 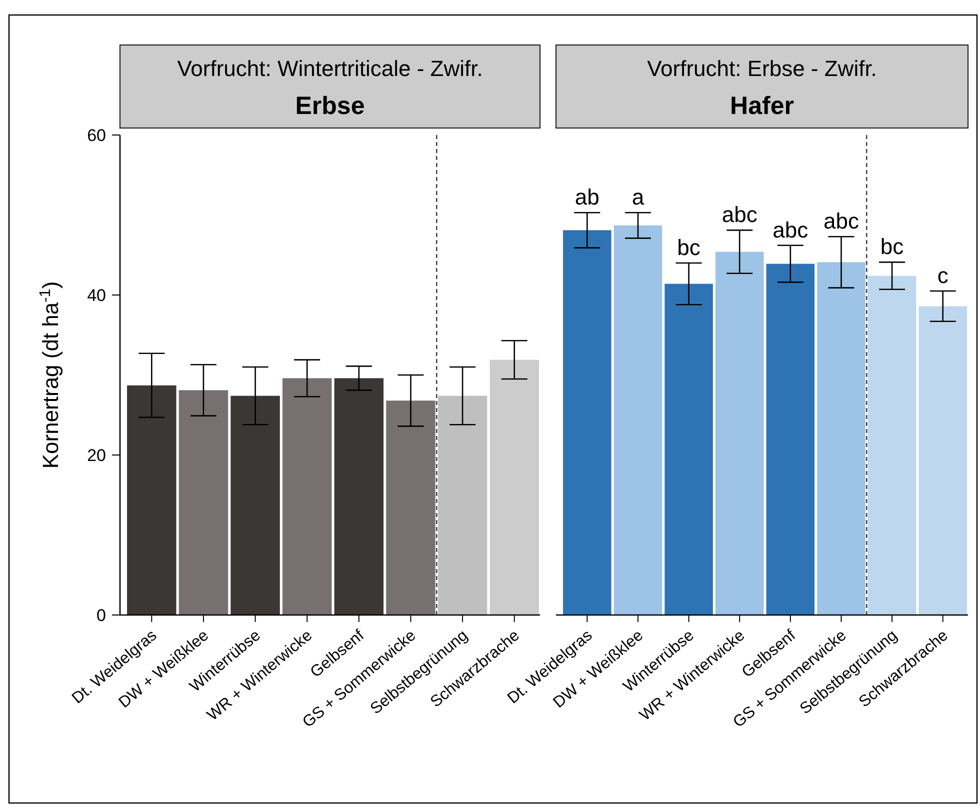 What do you see at coordinates (96, 295) in the screenshot?
I see `y-tick-label: 40` at bounding box center [96, 295].